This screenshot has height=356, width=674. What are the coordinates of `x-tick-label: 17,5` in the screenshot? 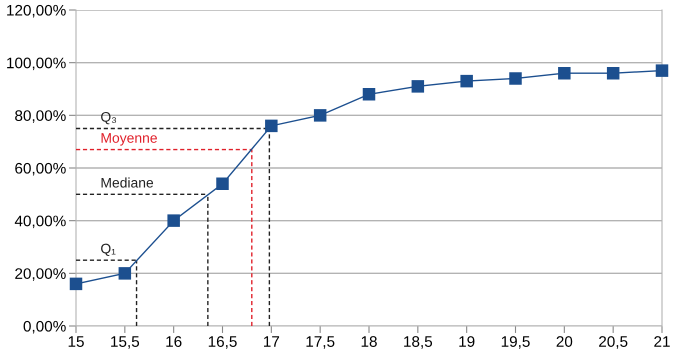 It's located at (320, 342).